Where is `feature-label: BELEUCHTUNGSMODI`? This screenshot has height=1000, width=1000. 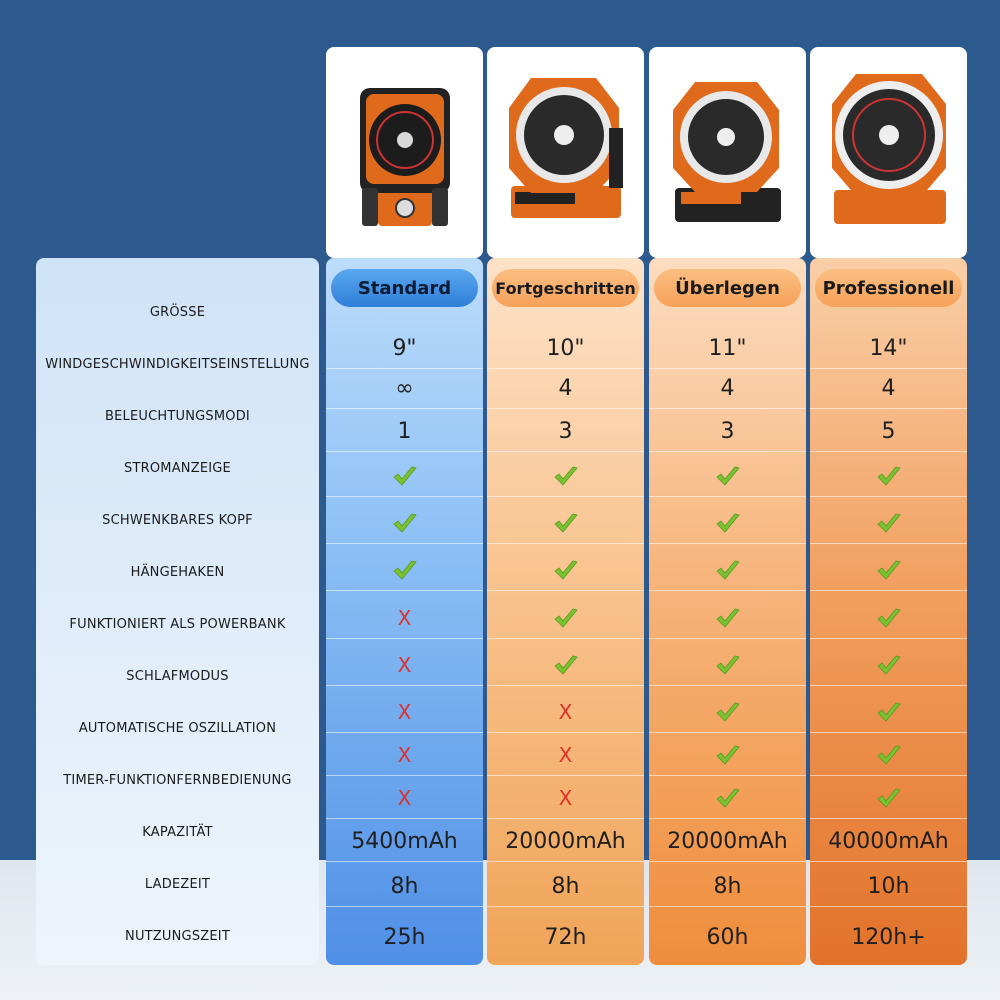 feature-label: BELEUCHTUNGSMODI is located at coordinates (177, 416).